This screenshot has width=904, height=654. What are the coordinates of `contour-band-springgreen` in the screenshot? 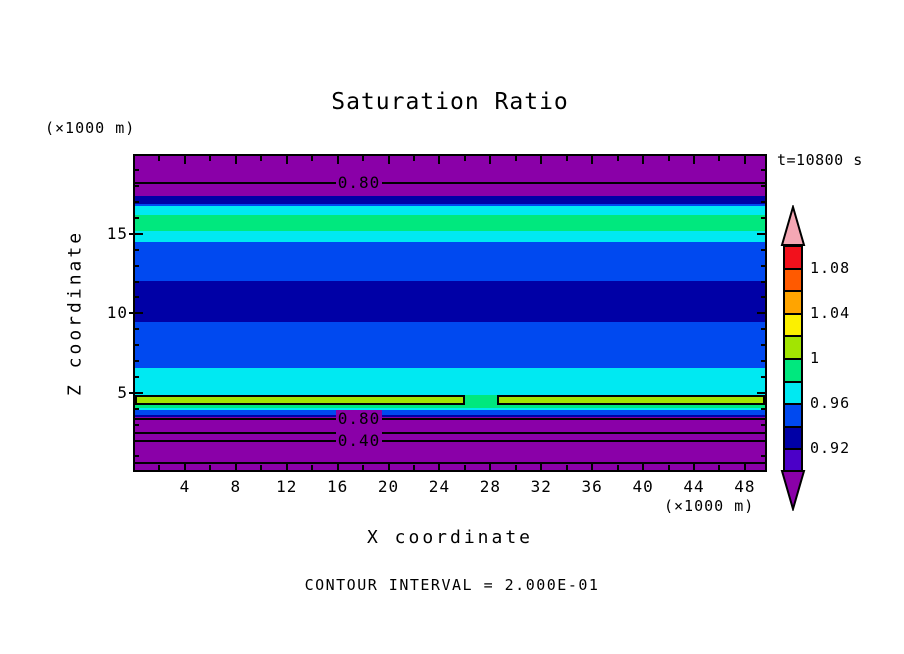 It's located at (450, 223).